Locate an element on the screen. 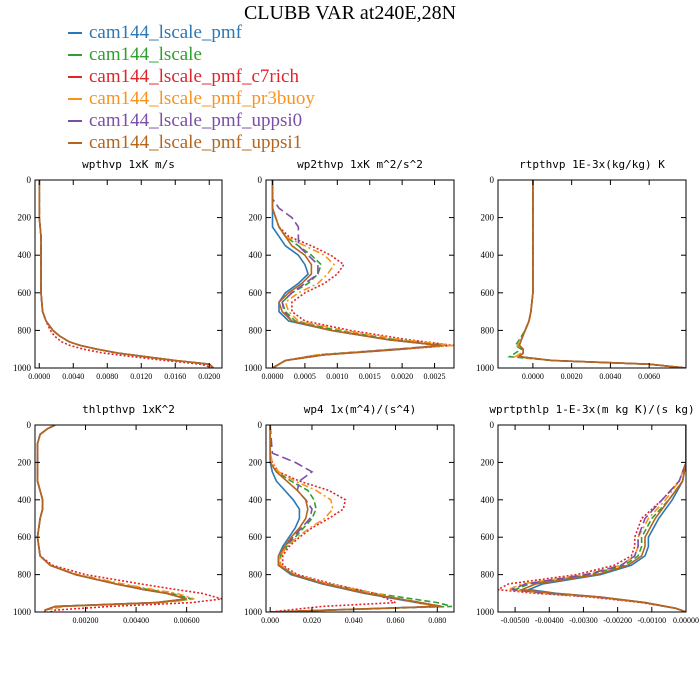  legend-label: cam144_lscale_pmf is located at coordinates (166, 32).